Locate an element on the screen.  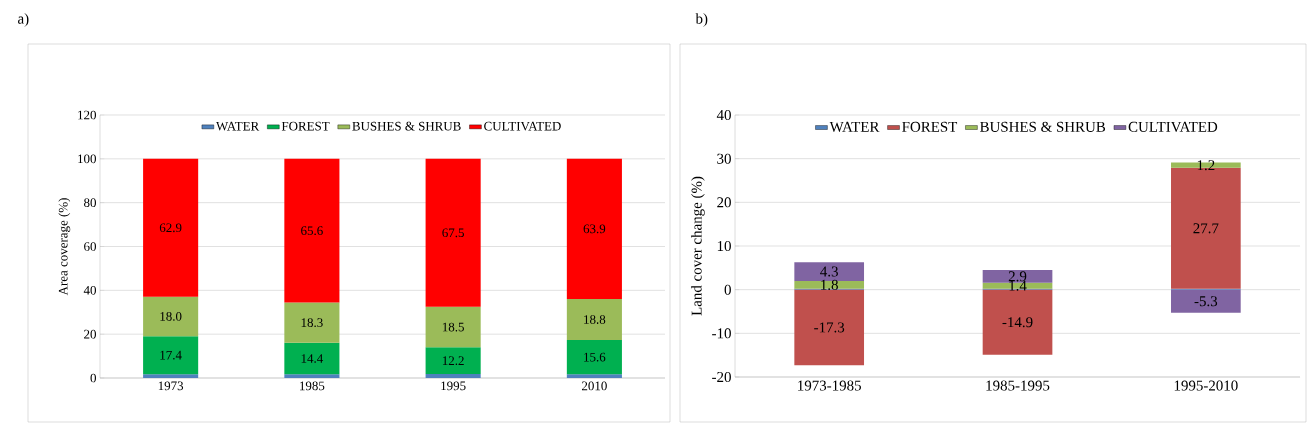
y-axis-title: Area coverage (%) is located at coordinates (64, 247).